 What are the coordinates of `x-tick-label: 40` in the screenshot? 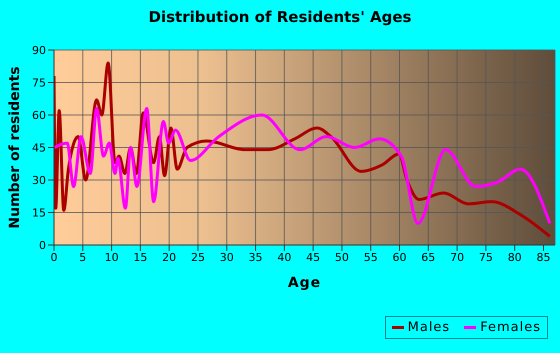 It's located at (284, 257).